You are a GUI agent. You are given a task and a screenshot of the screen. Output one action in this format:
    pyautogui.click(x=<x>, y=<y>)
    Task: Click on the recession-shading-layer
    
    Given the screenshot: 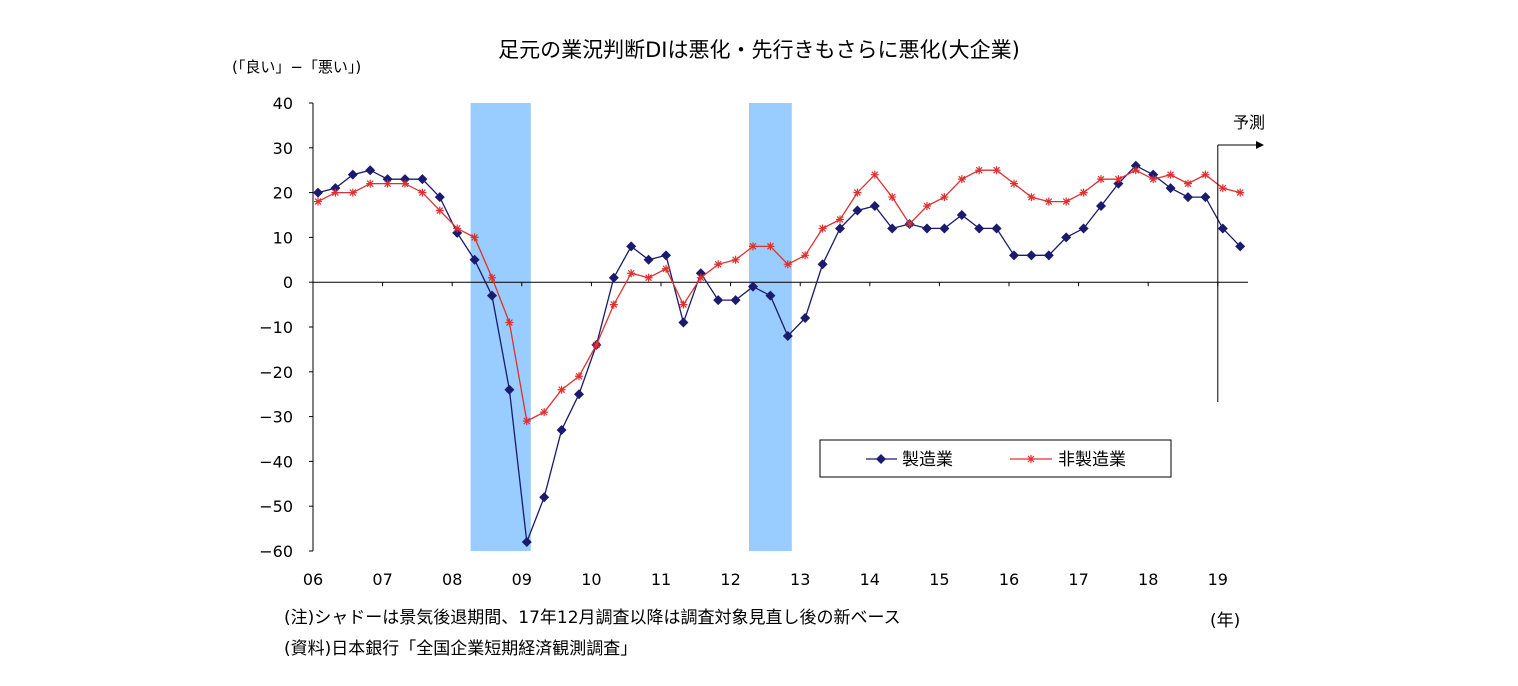 What is the action you would take?
    pyautogui.click(x=631, y=327)
    